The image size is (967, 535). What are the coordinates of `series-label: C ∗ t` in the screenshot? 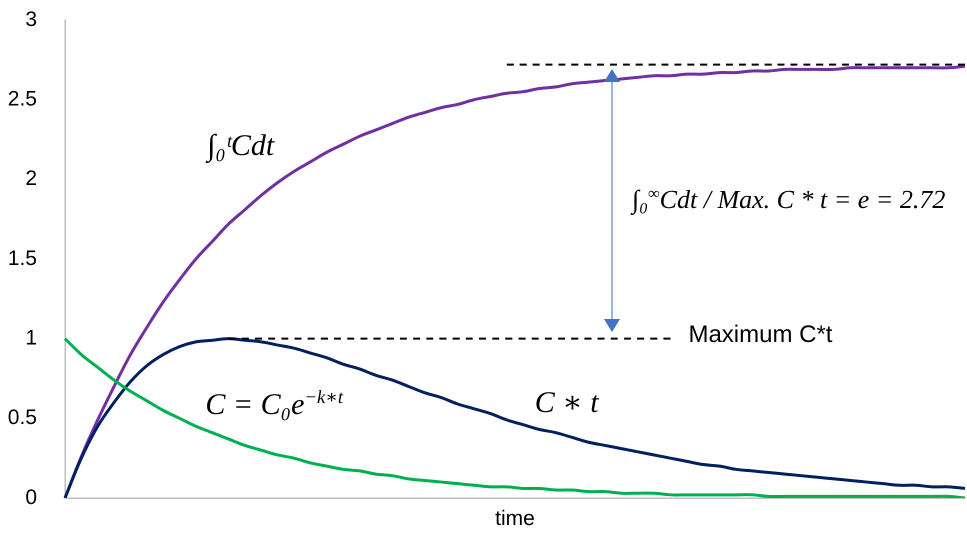 It's located at (566, 403).